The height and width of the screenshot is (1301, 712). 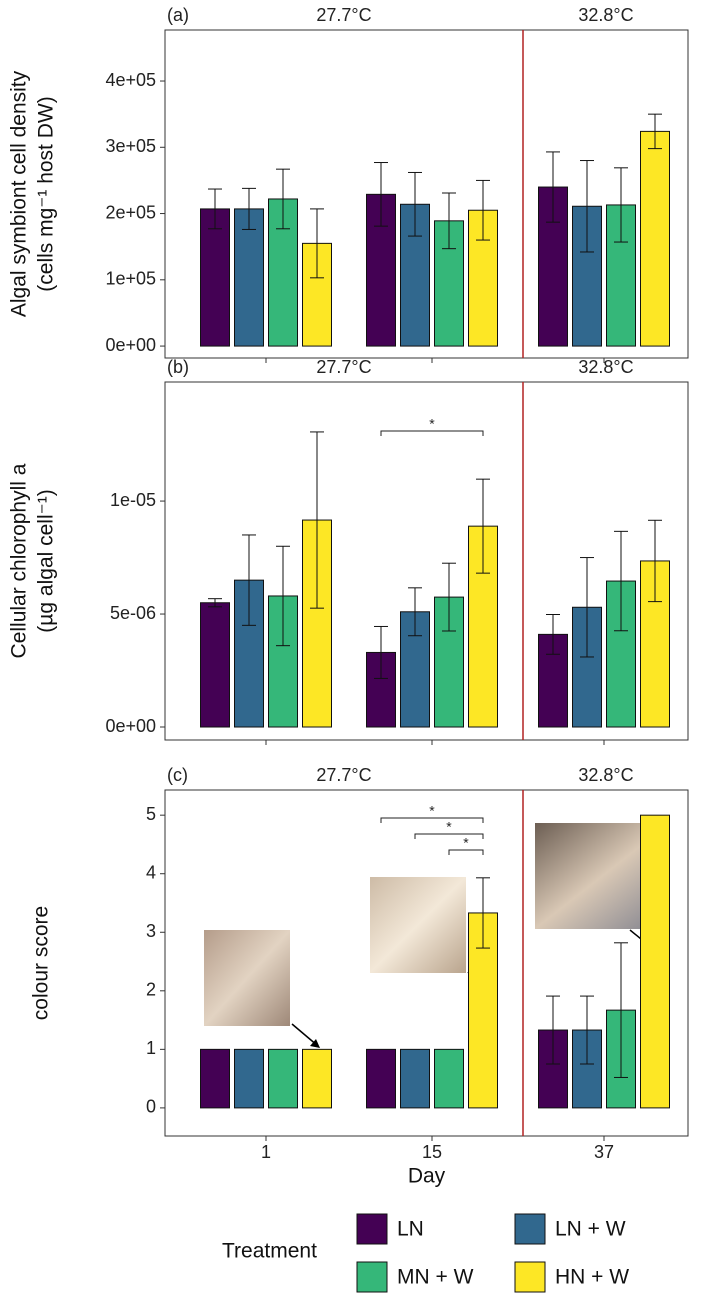 I want to click on y-axis-label: Cellular chlorophyll a, so click(x=19, y=560).